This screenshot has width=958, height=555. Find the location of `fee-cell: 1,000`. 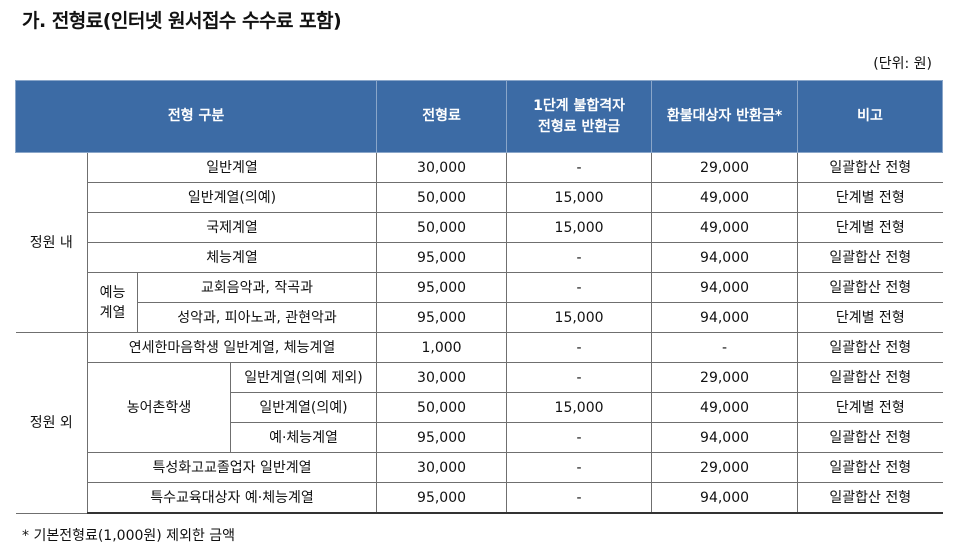

fee-cell: 1,000 is located at coordinates (442, 347).